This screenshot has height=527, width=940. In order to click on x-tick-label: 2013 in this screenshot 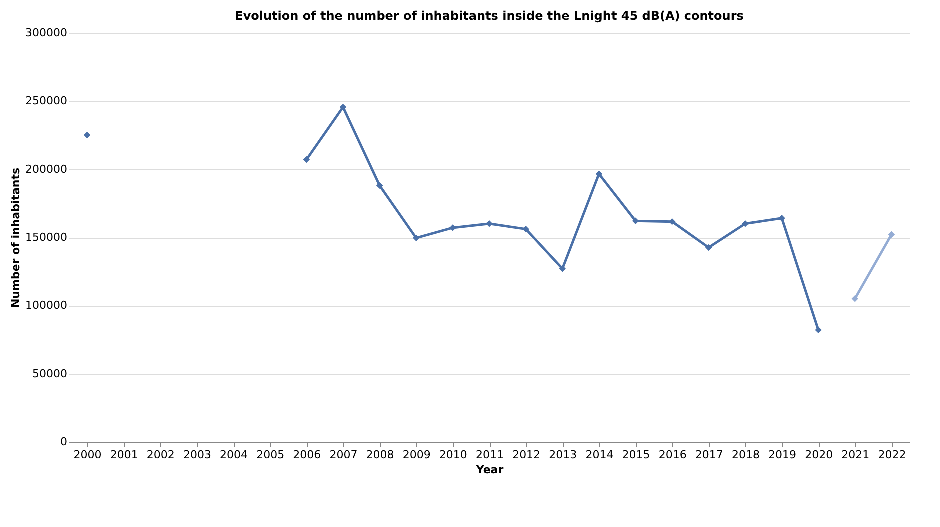, I will do `click(563, 455)`.